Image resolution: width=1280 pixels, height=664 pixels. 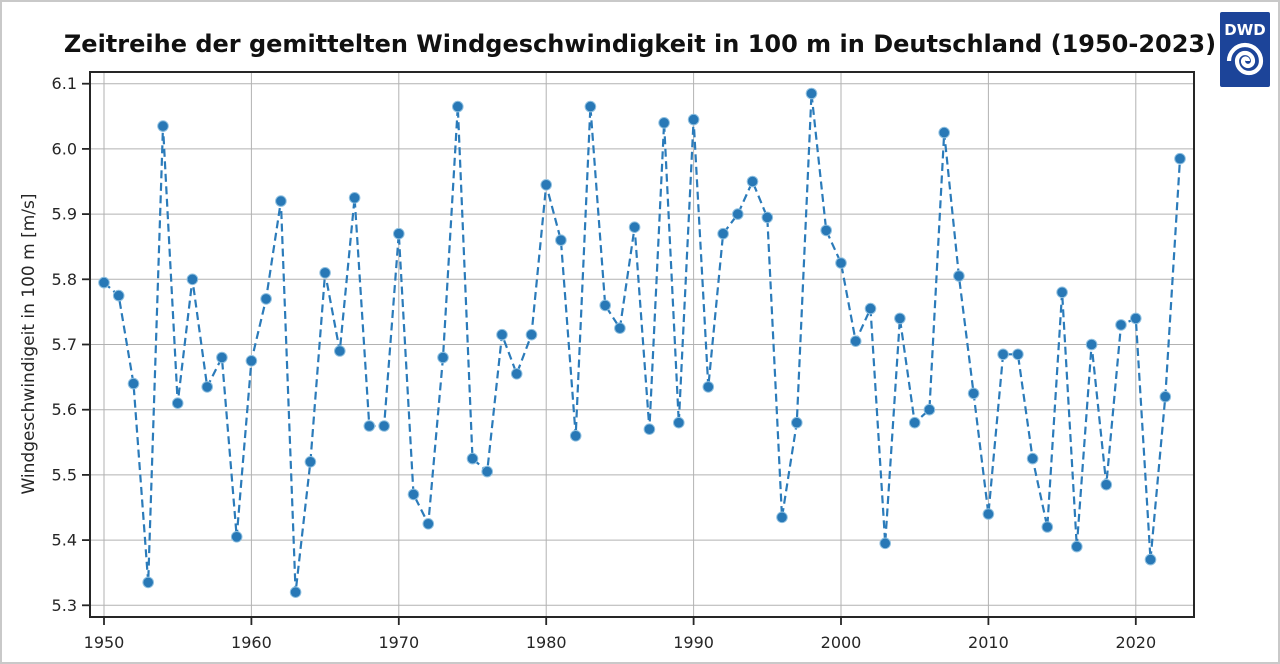 I want to click on dwd-logo: DWD, so click(x=1245, y=49).